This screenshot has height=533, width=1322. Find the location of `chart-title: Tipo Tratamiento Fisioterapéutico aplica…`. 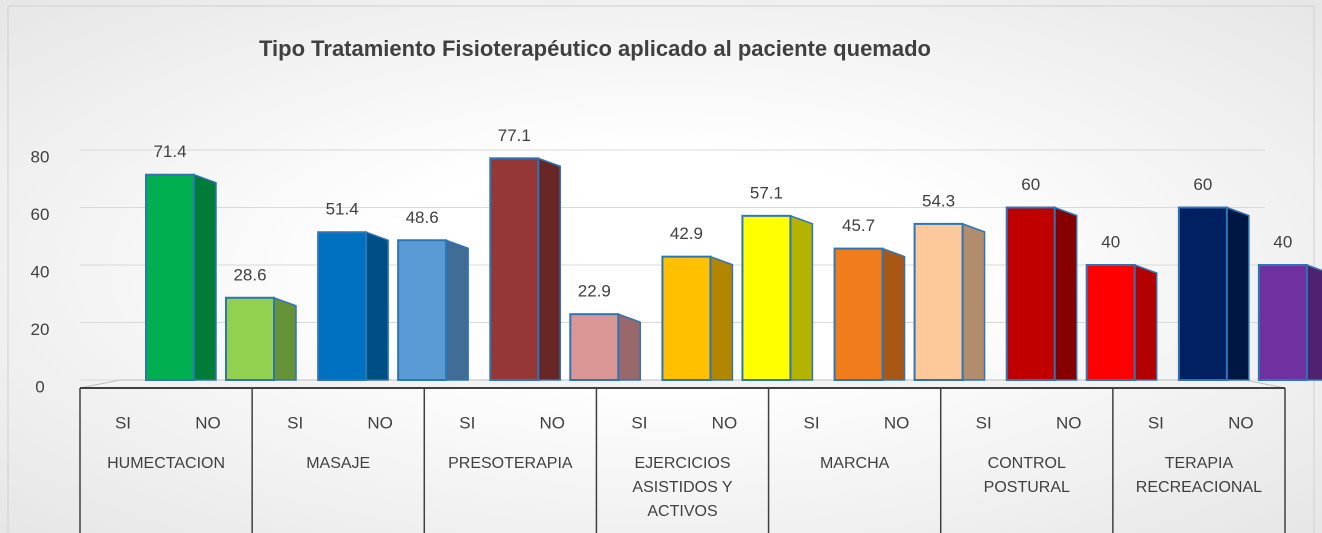

chart-title: Tipo Tratamiento Fisioterapéutico aplica… is located at coordinates (595, 48).